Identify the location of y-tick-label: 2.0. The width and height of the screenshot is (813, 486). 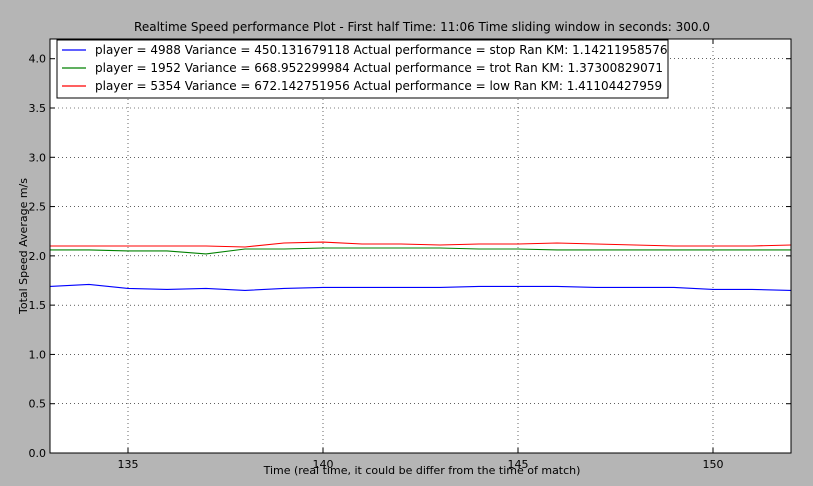
(38, 256).